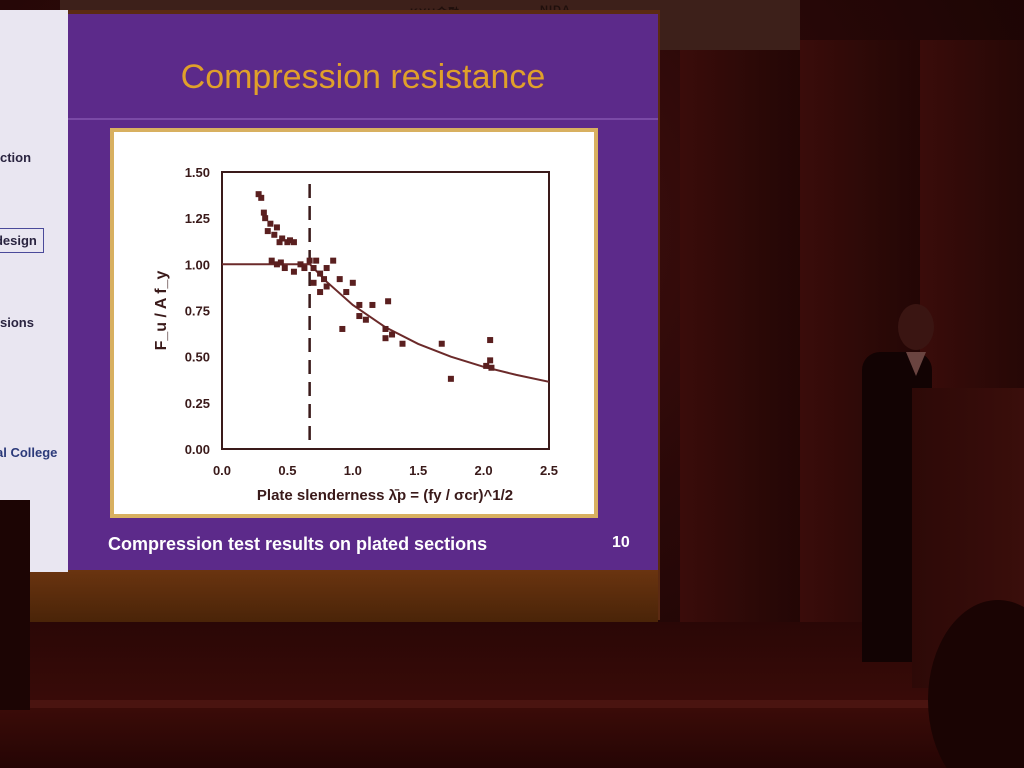 This screenshot has height=768, width=1024. What do you see at coordinates (197, 449) in the screenshot?
I see `y-tick-label: 0.00` at bounding box center [197, 449].